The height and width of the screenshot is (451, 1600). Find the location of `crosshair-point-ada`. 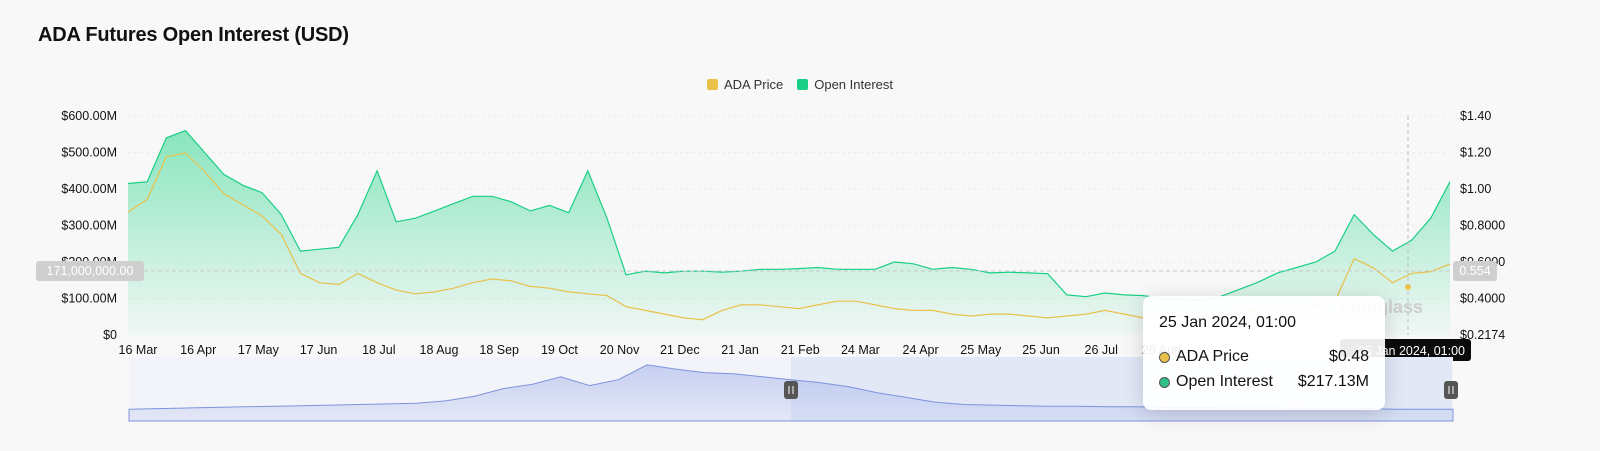

crosshair-point-ada is located at coordinates (1408, 287).